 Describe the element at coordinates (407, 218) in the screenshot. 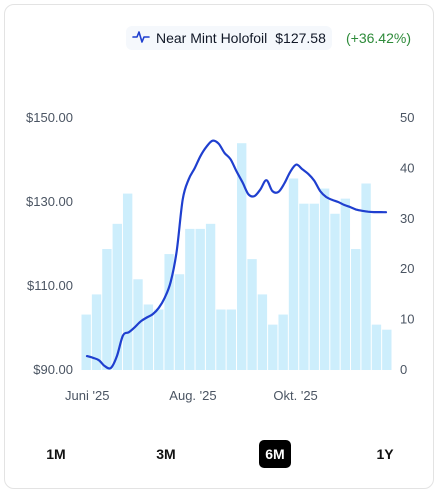

I see `right-axis-tick: 30` at that location.